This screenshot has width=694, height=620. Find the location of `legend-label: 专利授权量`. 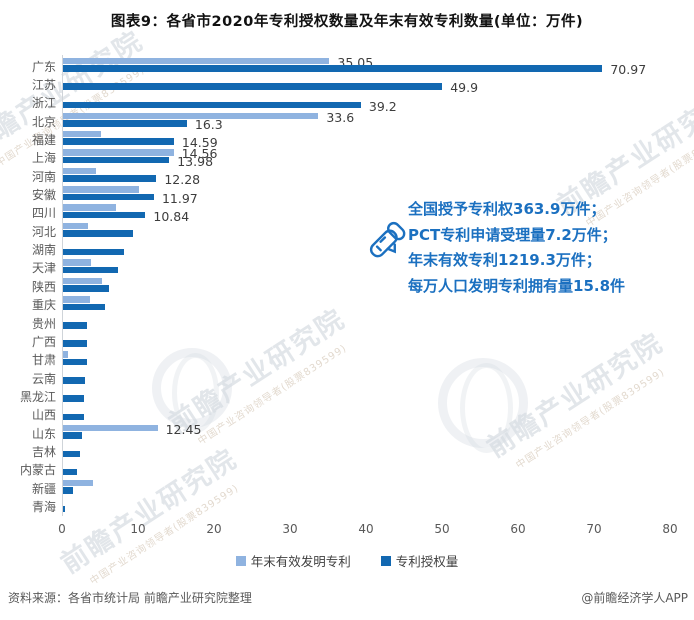

legend-label: 专利授权量 is located at coordinates (427, 561).